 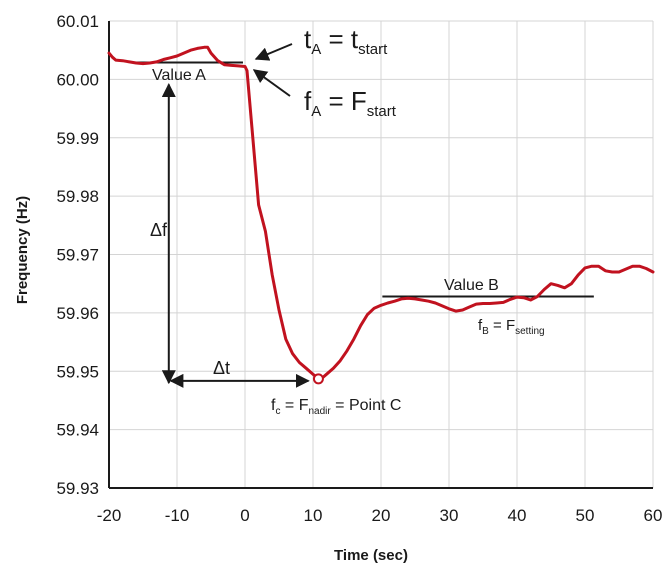 What do you see at coordinates (109, 515) in the screenshot?
I see `x-tick-label: -20` at bounding box center [109, 515].